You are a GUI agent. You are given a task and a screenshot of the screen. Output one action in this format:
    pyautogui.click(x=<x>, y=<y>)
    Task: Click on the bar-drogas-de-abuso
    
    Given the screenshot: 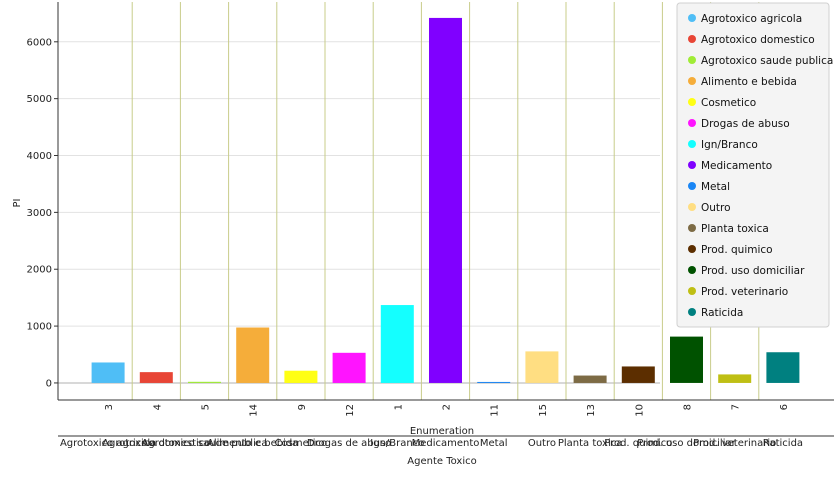 What is the action you would take?
    pyautogui.click(x=349, y=367)
    